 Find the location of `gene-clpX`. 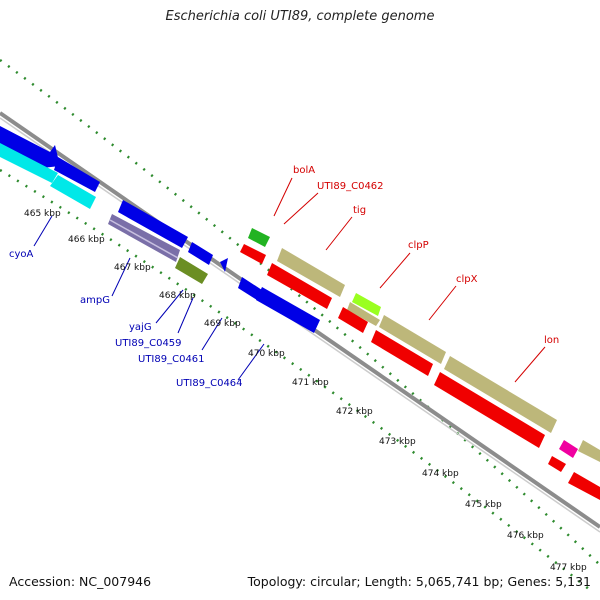

gene-clpX is located at coordinates (402, 353).